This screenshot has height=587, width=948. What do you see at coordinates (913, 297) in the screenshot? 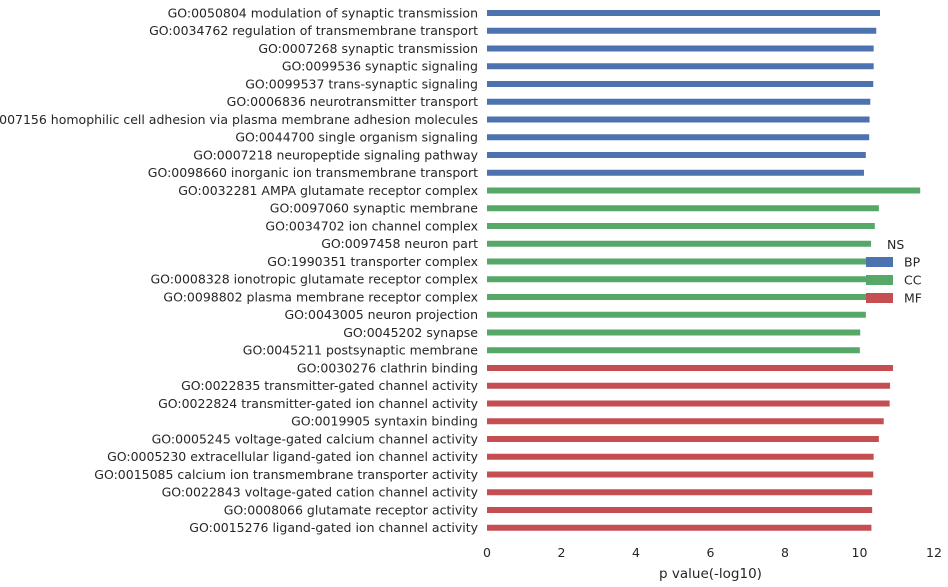
I see `legend-label-mf: MF` at bounding box center [913, 297].